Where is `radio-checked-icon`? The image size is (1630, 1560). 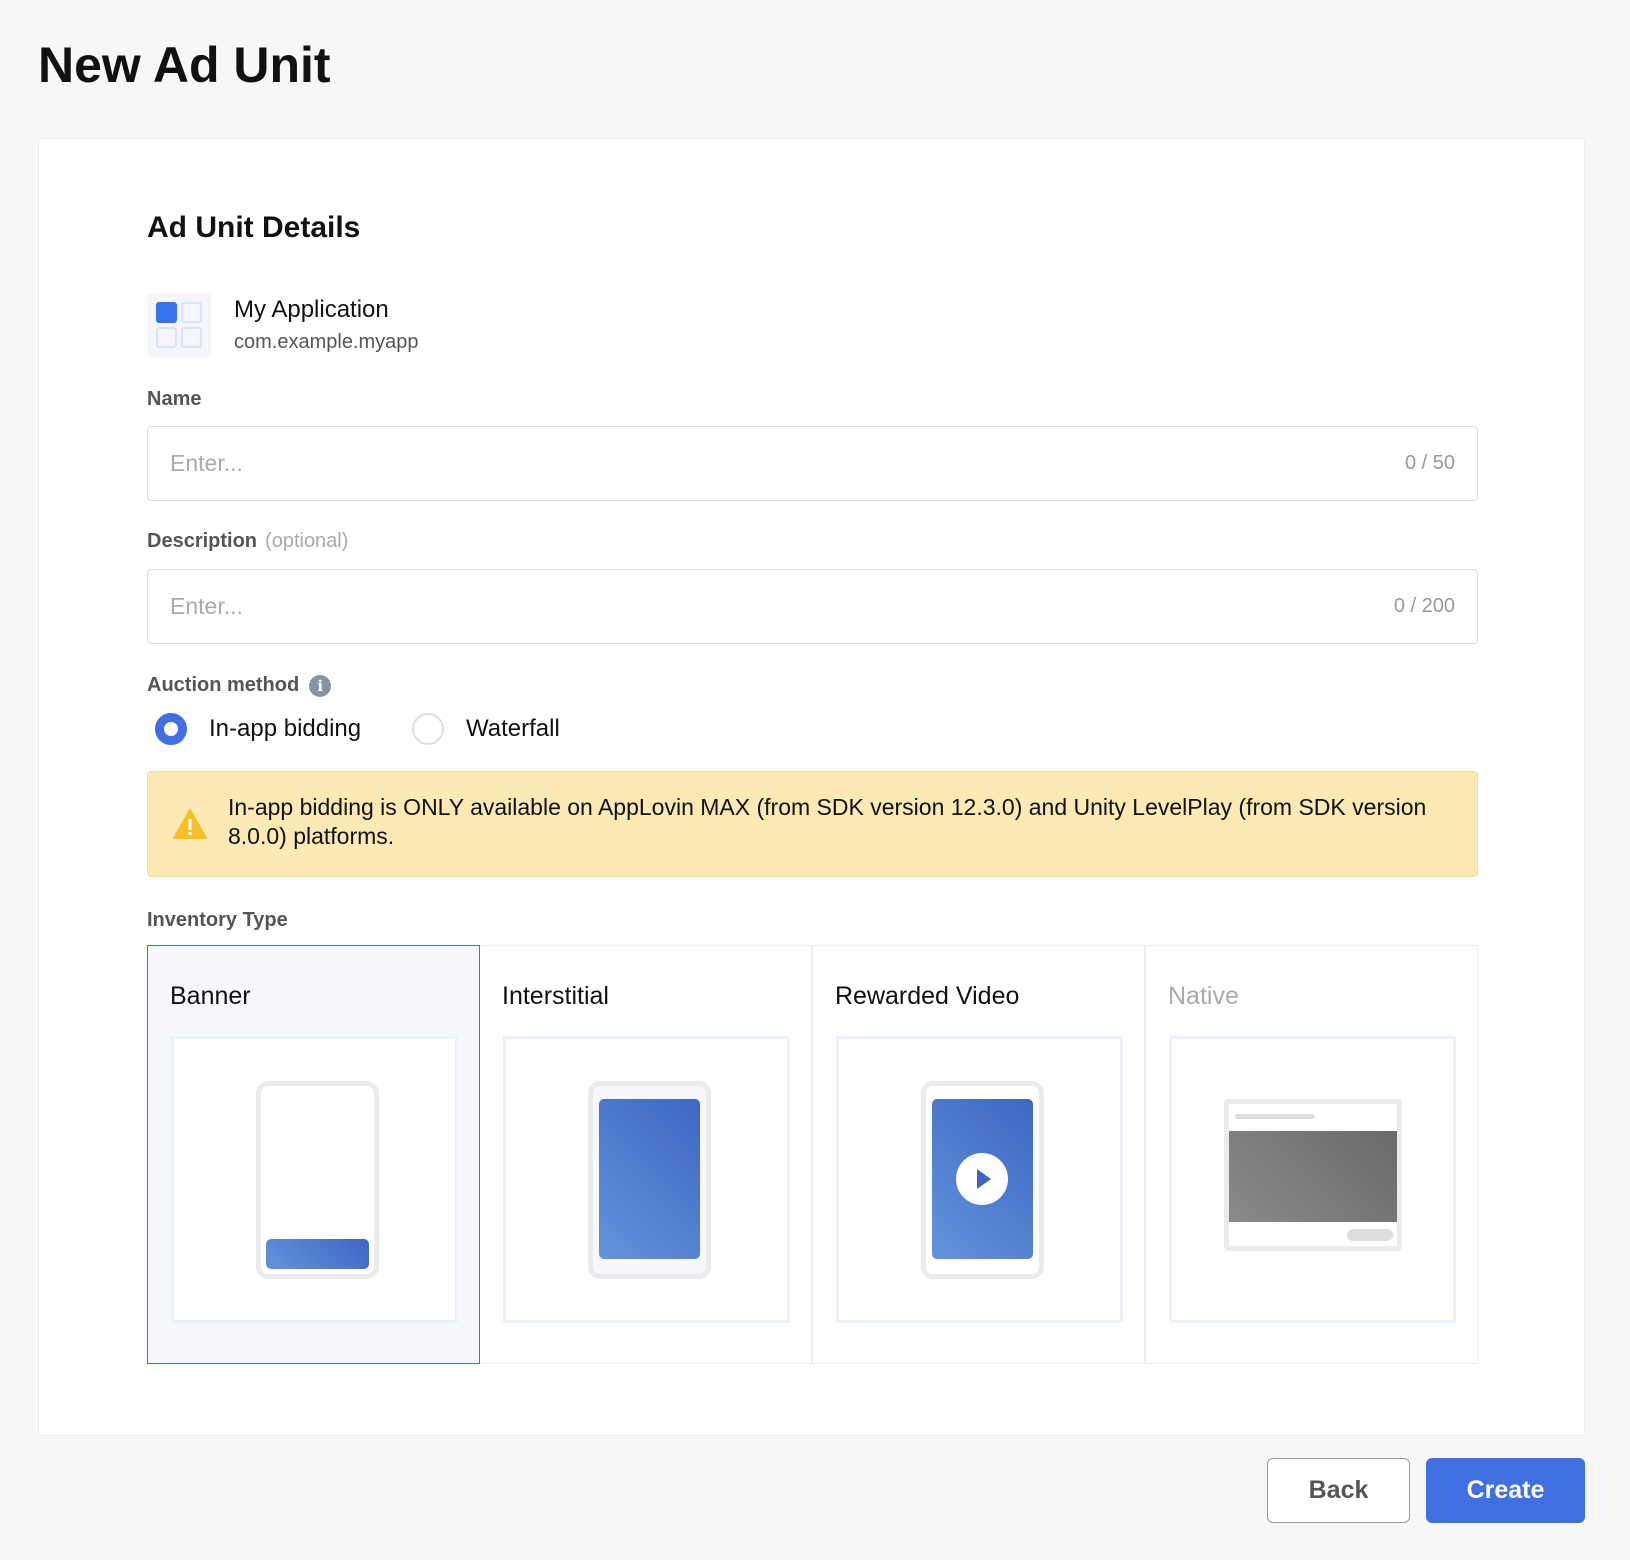 radio-checked-icon is located at coordinates (171, 729).